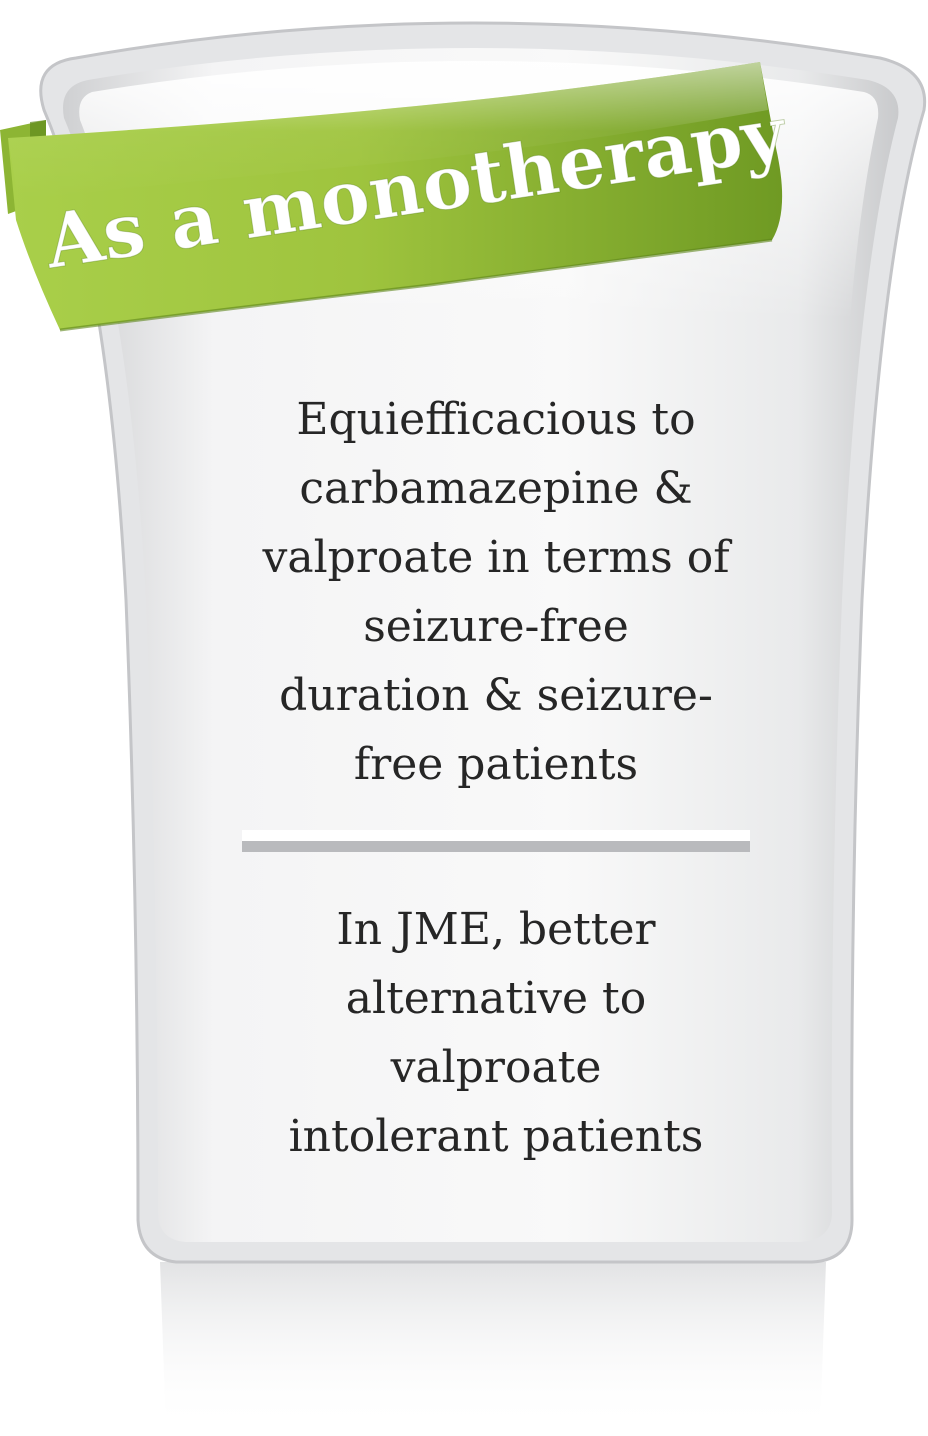 The image size is (928, 1436). I want to click on ribbon-shine, so click(388, 131).